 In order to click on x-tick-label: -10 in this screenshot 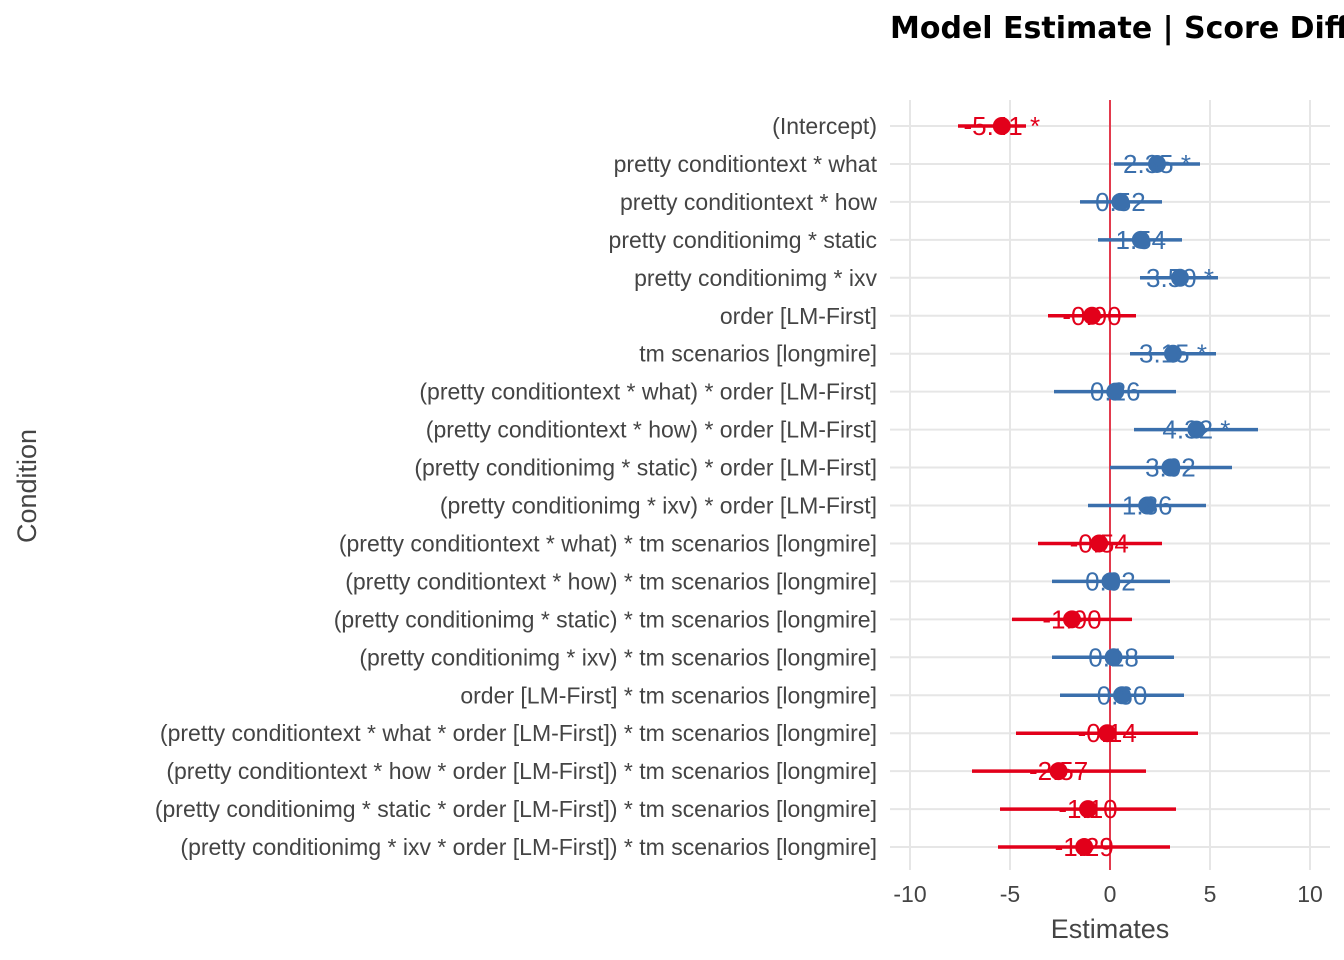, I will do `click(909, 894)`.